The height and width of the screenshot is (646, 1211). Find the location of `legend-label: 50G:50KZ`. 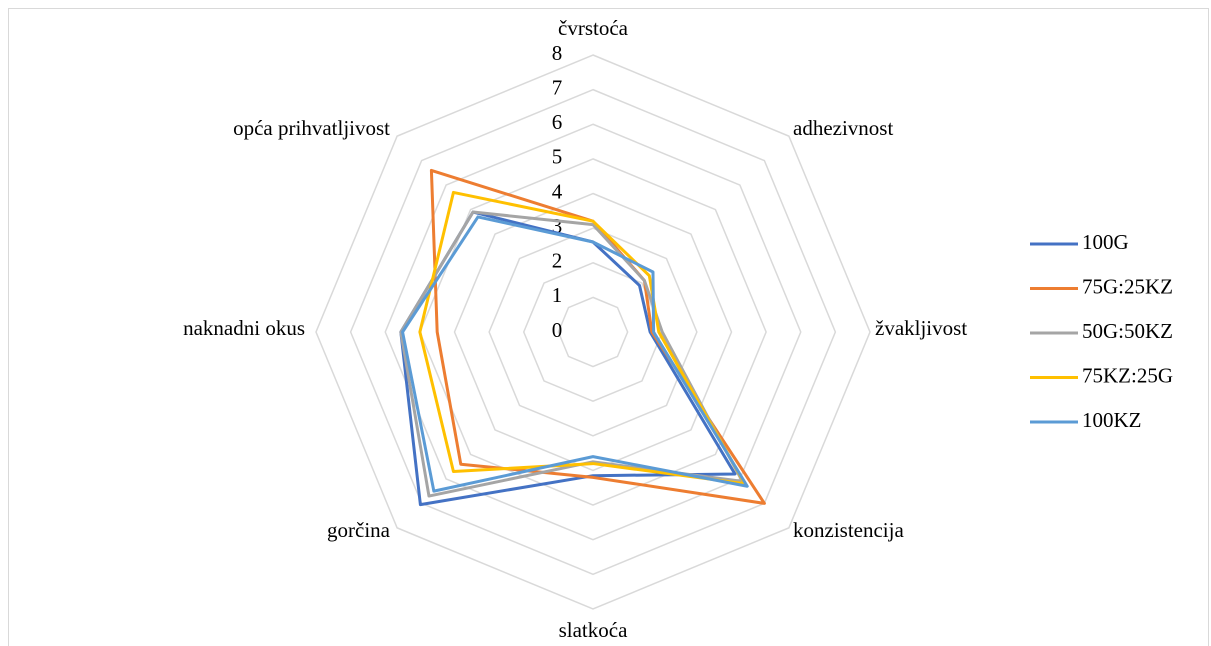

legend-label: 50G:50KZ is located at coordinates (1127, 331).